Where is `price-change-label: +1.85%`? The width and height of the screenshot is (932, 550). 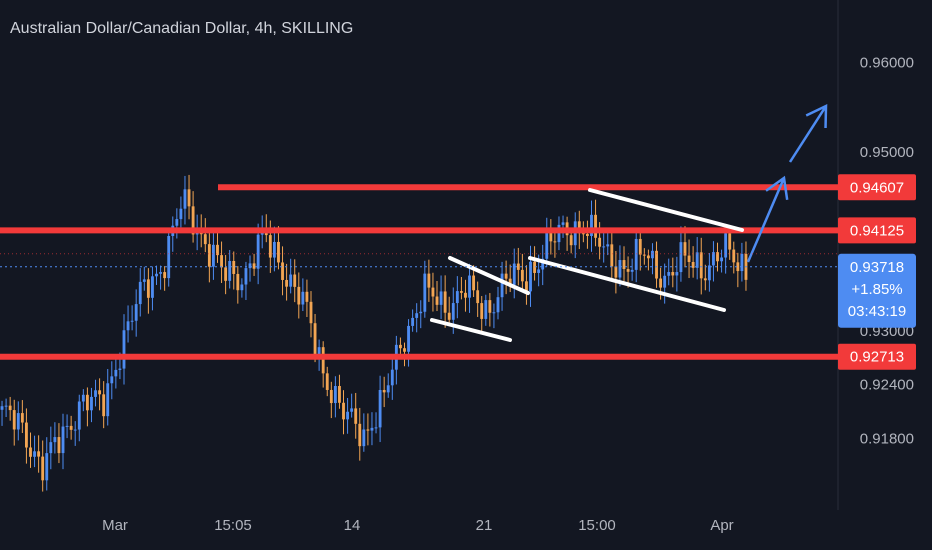
price-change-label: +1.85% is located at coordinates (876, 289).